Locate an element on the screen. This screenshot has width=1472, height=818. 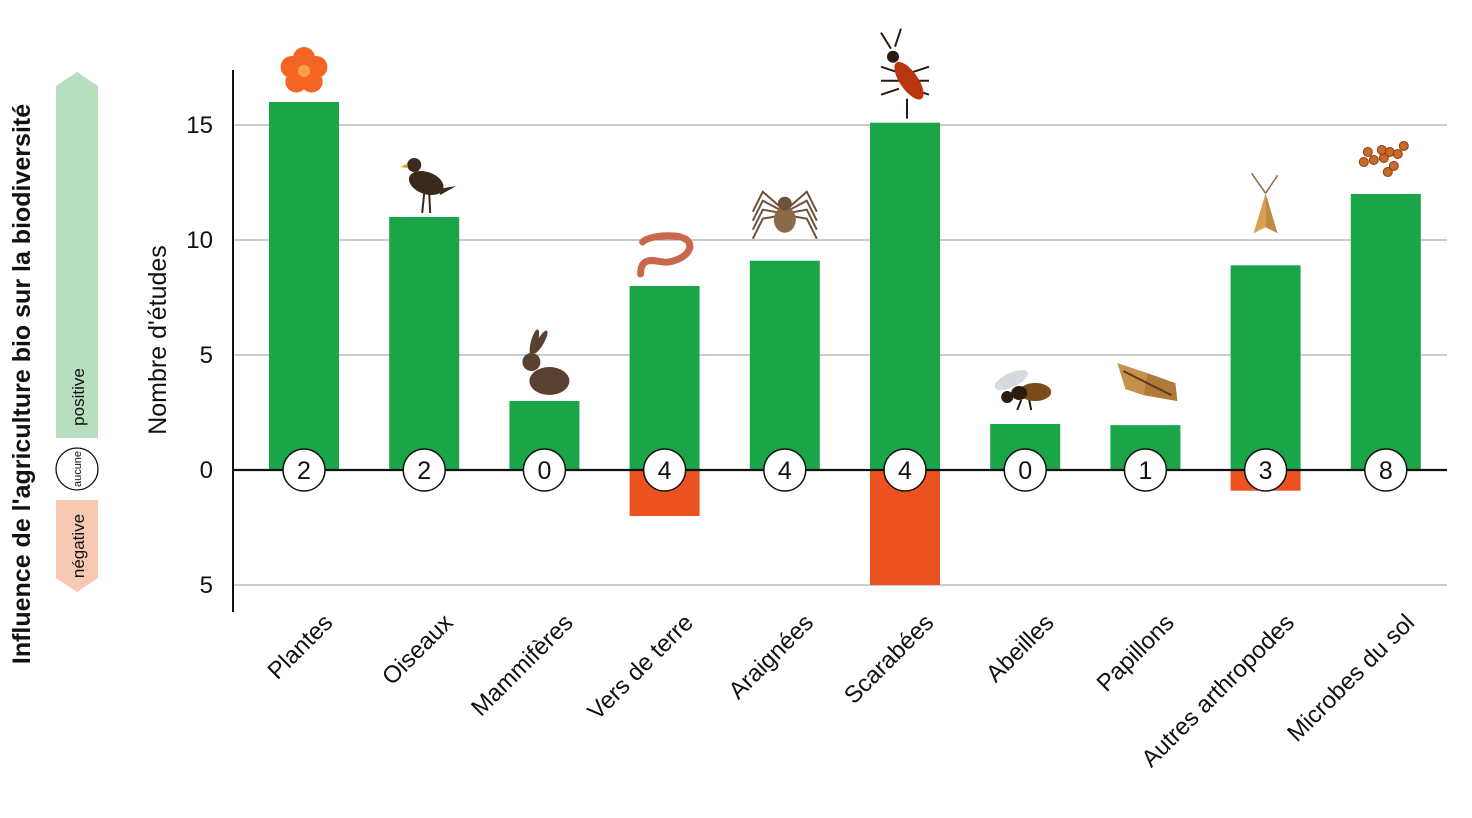
butterfly-icon is located at coordinates (1147, 382).